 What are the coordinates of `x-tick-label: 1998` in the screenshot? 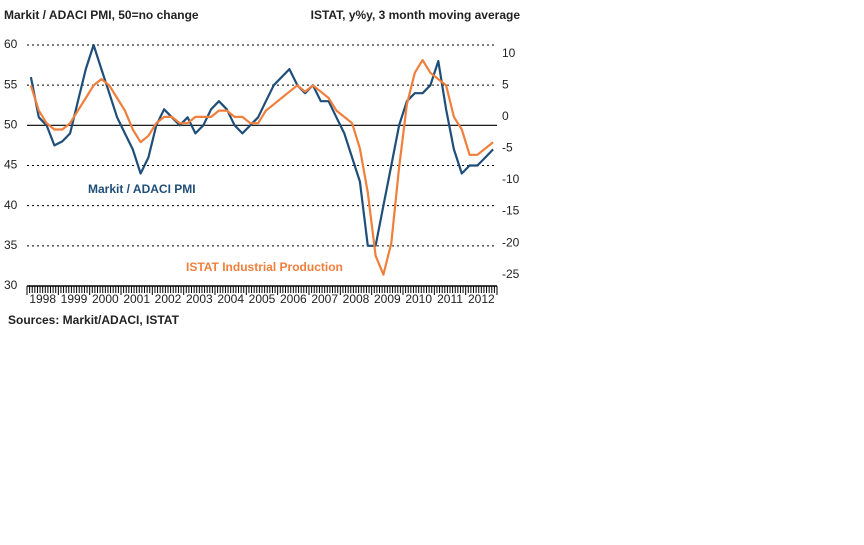 It's located at (42, 299).